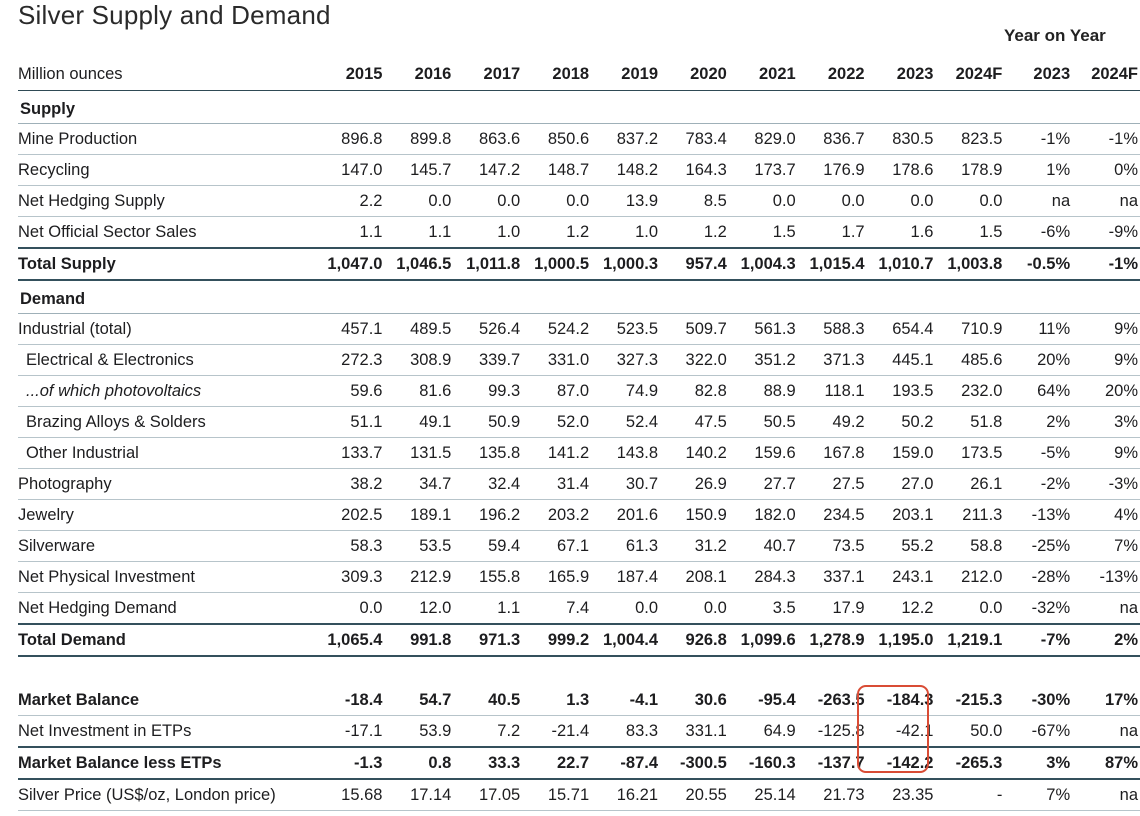 This screenshot has width=1140, height=816. I want to click on value-cell: 999.2, so click(557, 640).